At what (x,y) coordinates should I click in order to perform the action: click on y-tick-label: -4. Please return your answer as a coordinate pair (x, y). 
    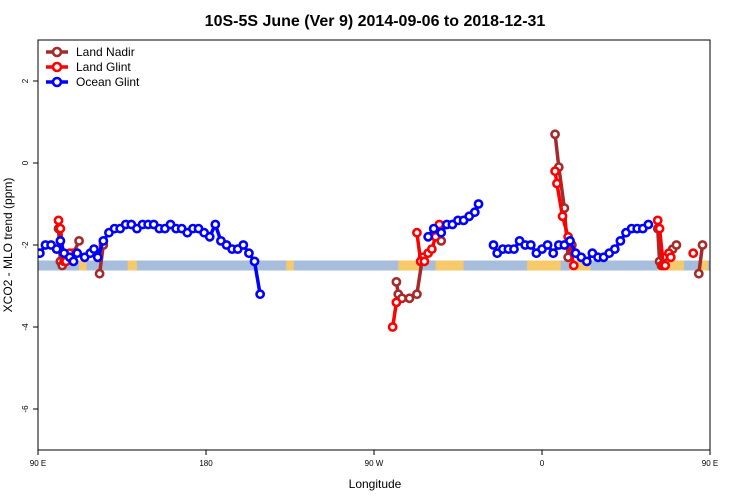
    Looking at the image, I should click on (25, 327).